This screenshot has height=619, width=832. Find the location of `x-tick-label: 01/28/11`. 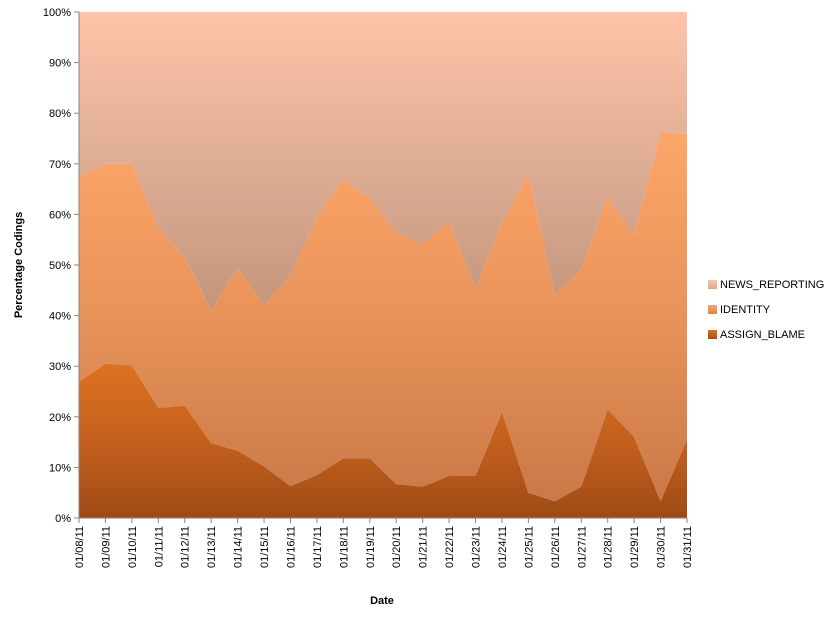

x-tick-label: 01/28/11 is located at coordinates (609, 547).